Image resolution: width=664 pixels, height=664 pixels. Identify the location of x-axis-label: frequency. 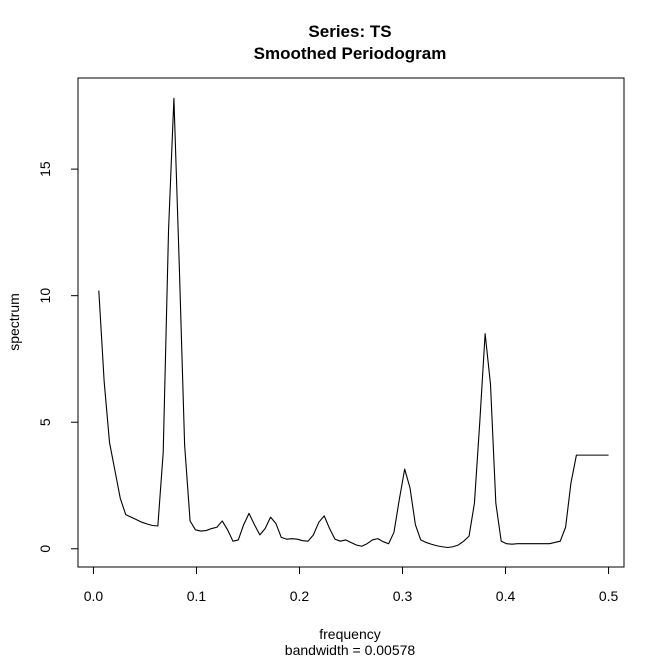
(349, 634).